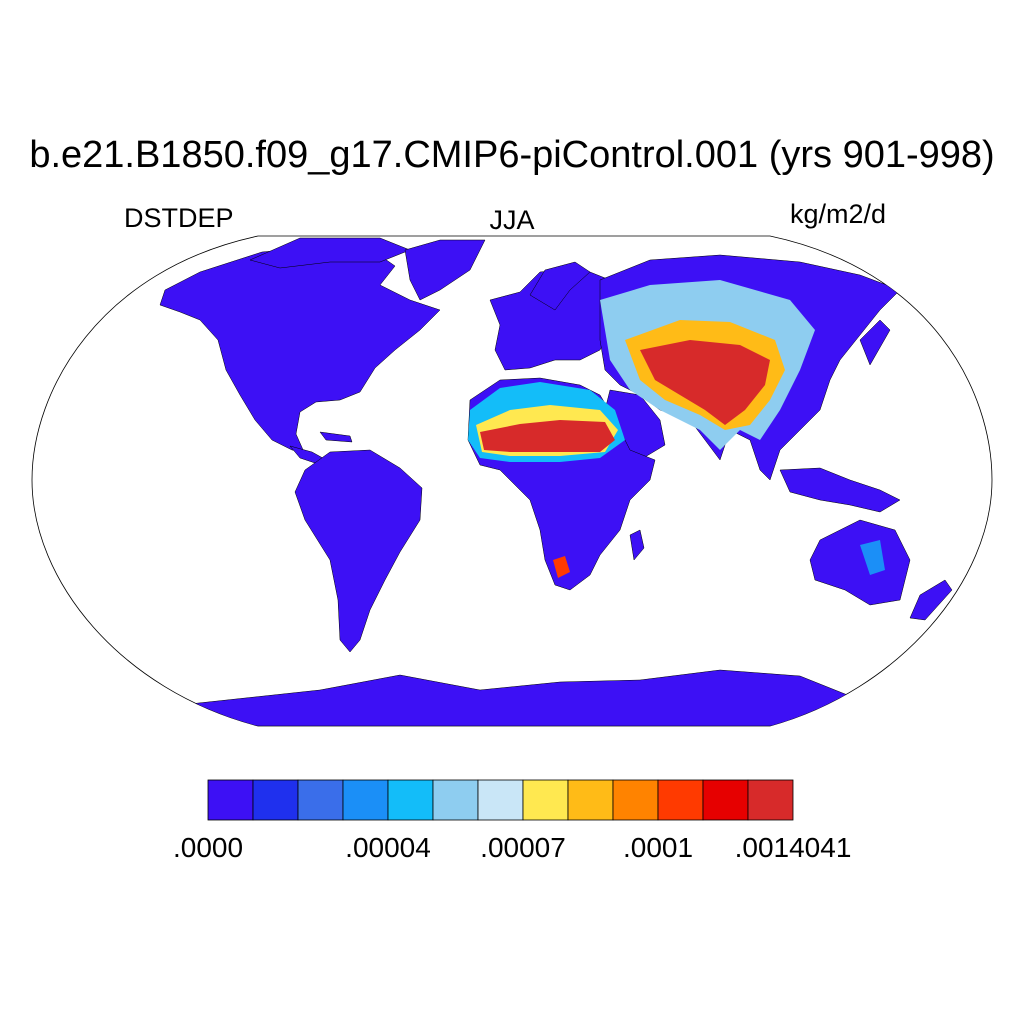 This screenshot has width=1024, height=1024. I want to click on colorbar-tick-label: .0000, so click(208, 847).